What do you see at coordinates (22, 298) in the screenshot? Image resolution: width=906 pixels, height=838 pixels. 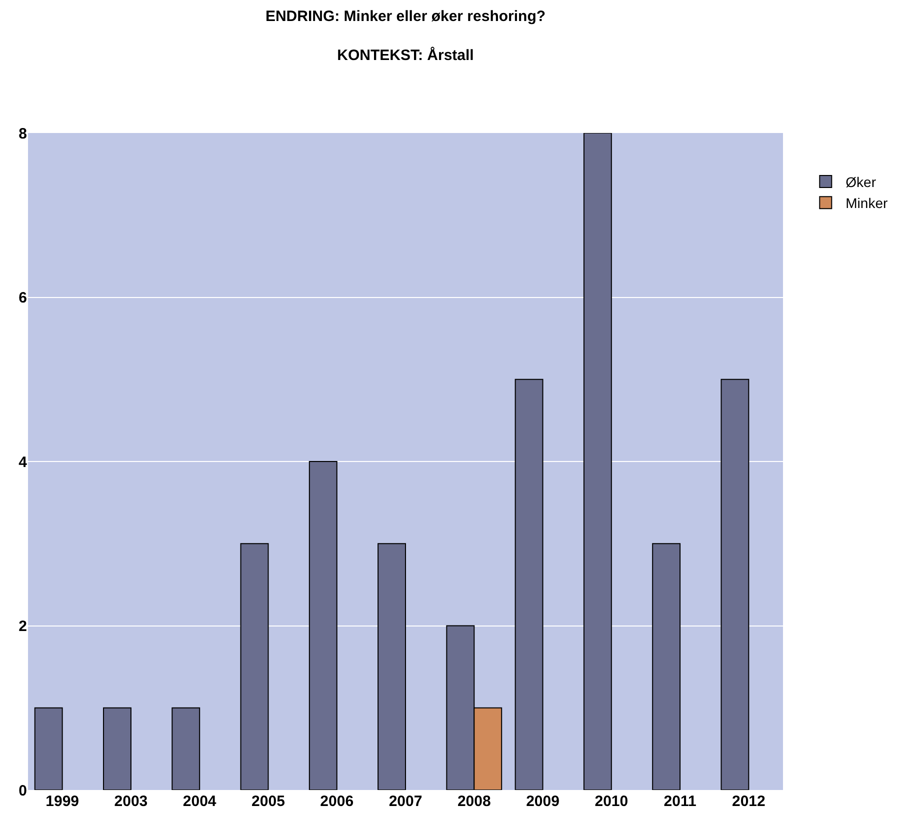 I see `y-tick-label: 6` at bounding box center [22, 298].